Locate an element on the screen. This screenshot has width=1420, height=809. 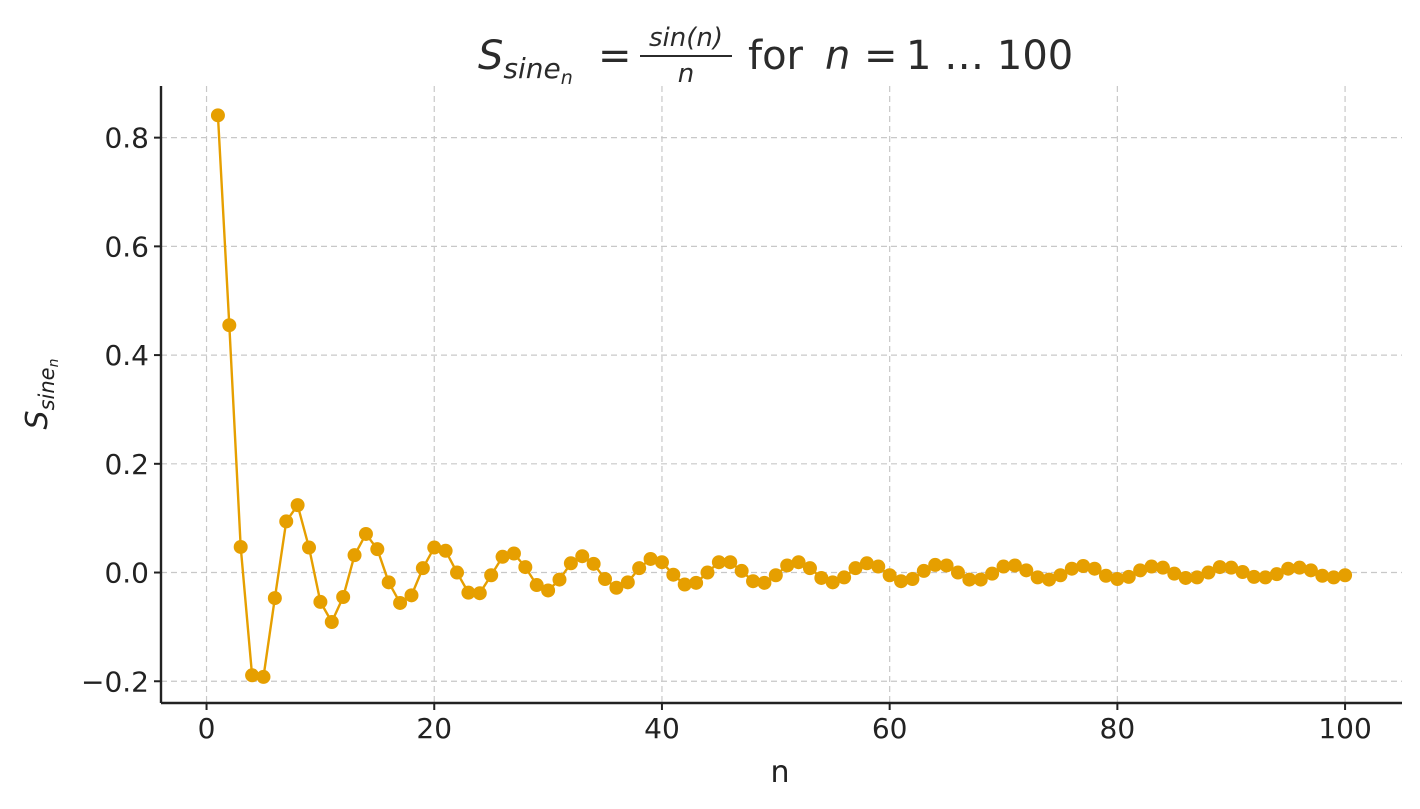
y-axis-symbol: S is located at coordinates (37, 419).